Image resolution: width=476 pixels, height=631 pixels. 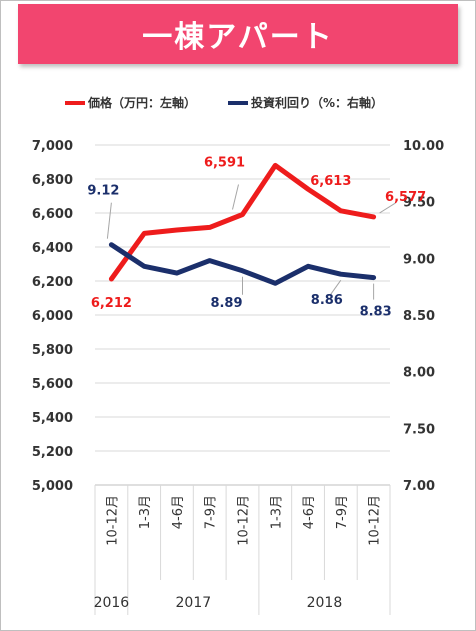 I want to click on data-label: 6,577, so click(x=405, y=197).